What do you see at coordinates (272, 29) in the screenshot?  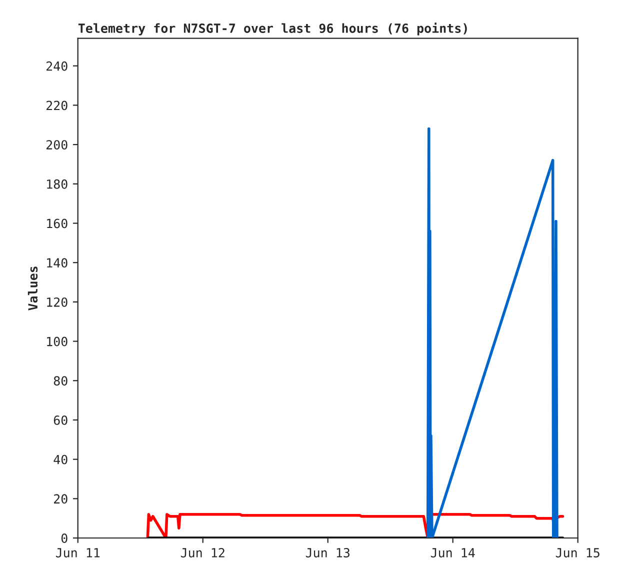 I see `chart-title: Telemetry for N7SGT-7 over last 96 hours (76 points)` at bounding box center [272, 29].